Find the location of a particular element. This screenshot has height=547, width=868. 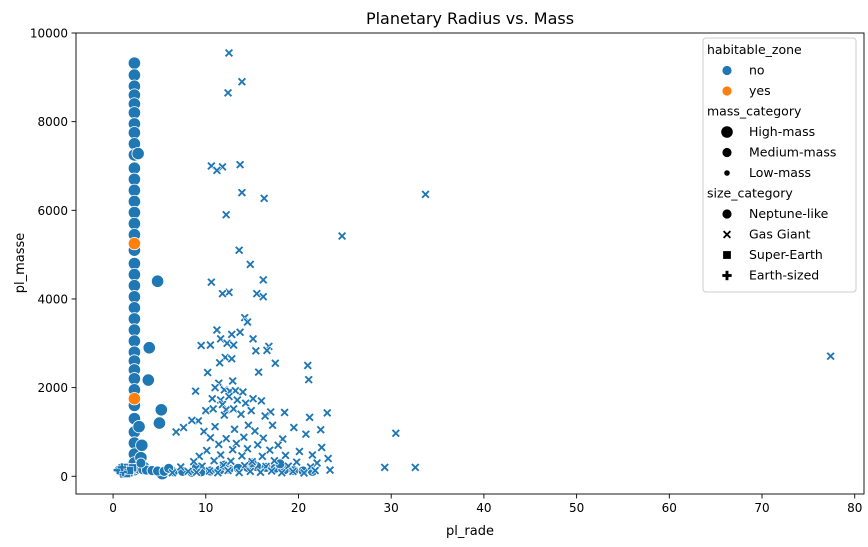

y-tick-label: 6000 is located at coordinates (52, 211).